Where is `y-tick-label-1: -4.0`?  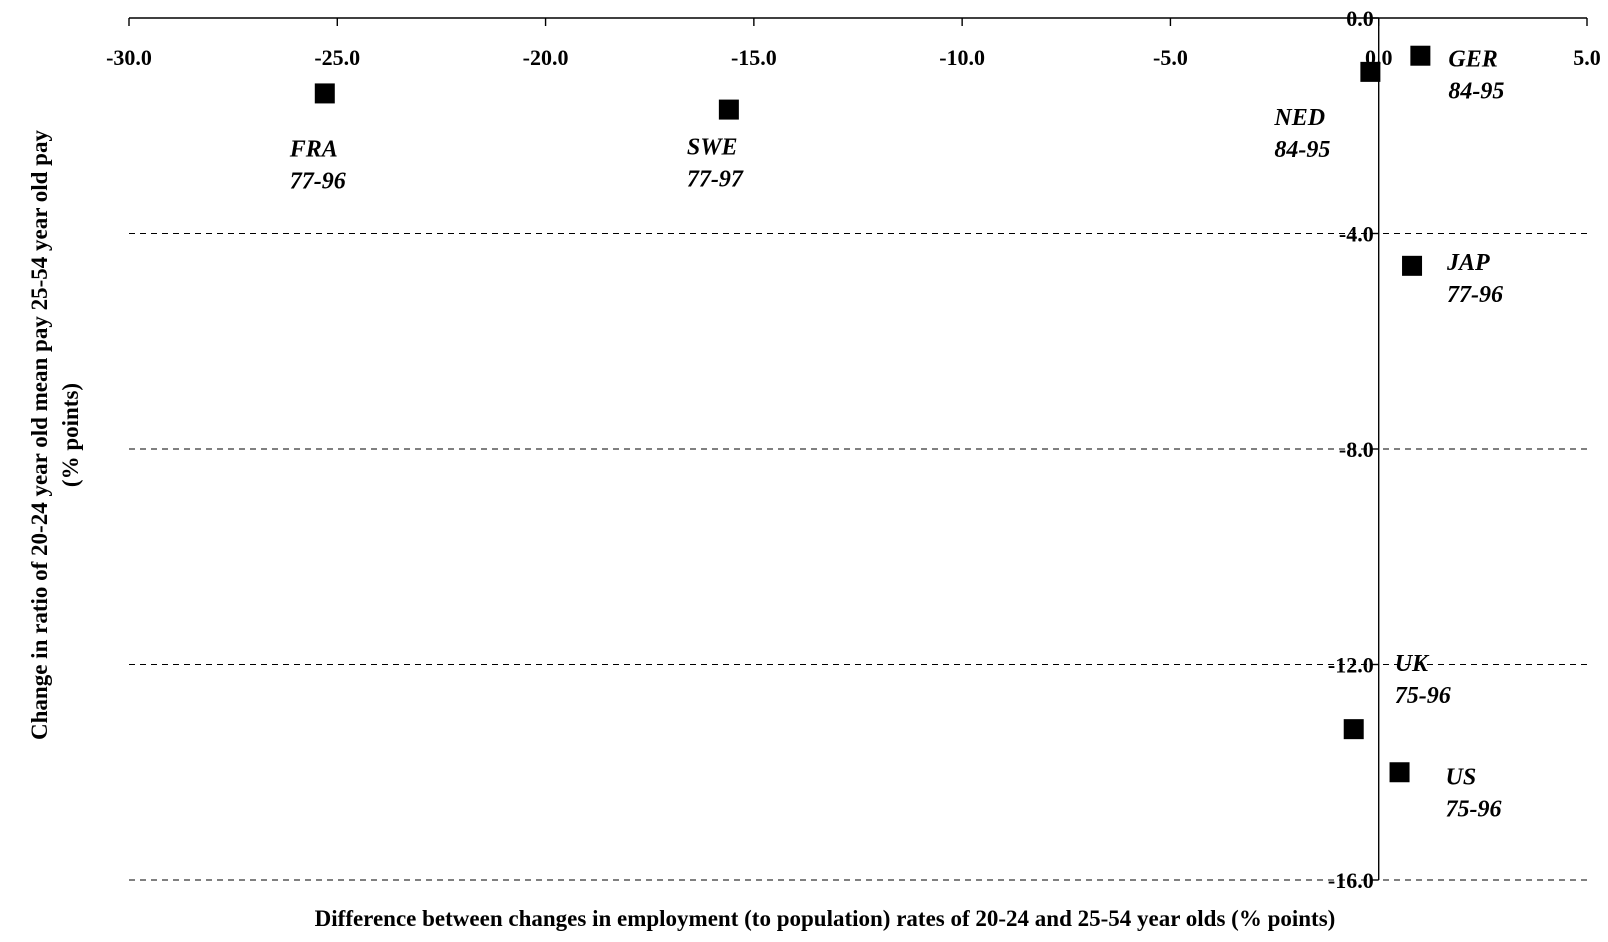
y-tick-label-1: -4.0 is located at coordinates (1356, 234).